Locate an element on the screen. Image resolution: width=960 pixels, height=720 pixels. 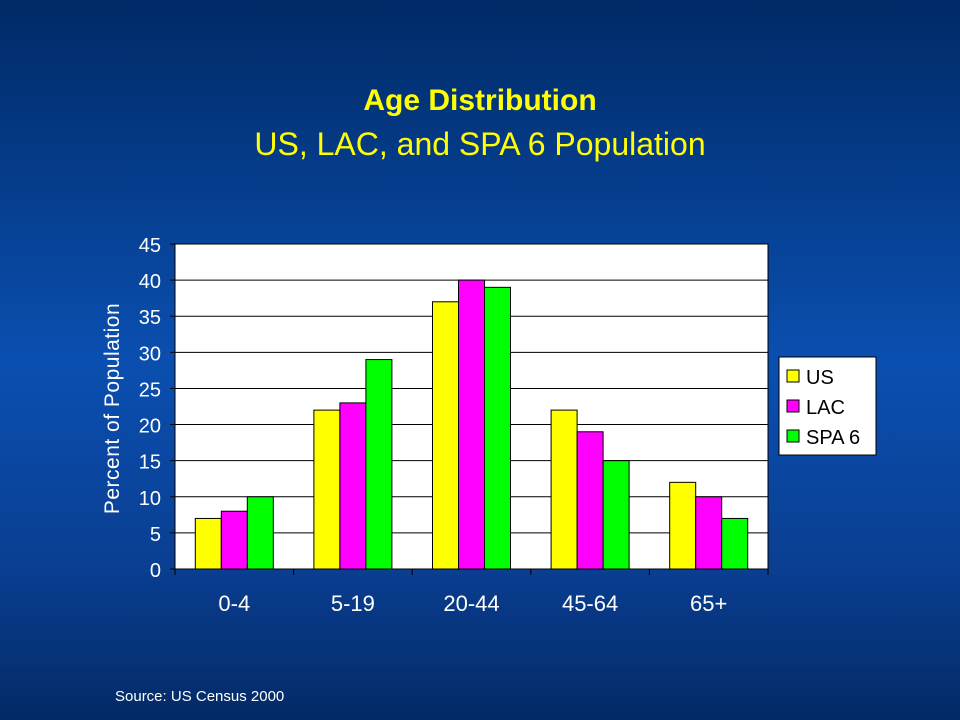
y-axis-label: Percent of Population is located at coordinates (112, 408).